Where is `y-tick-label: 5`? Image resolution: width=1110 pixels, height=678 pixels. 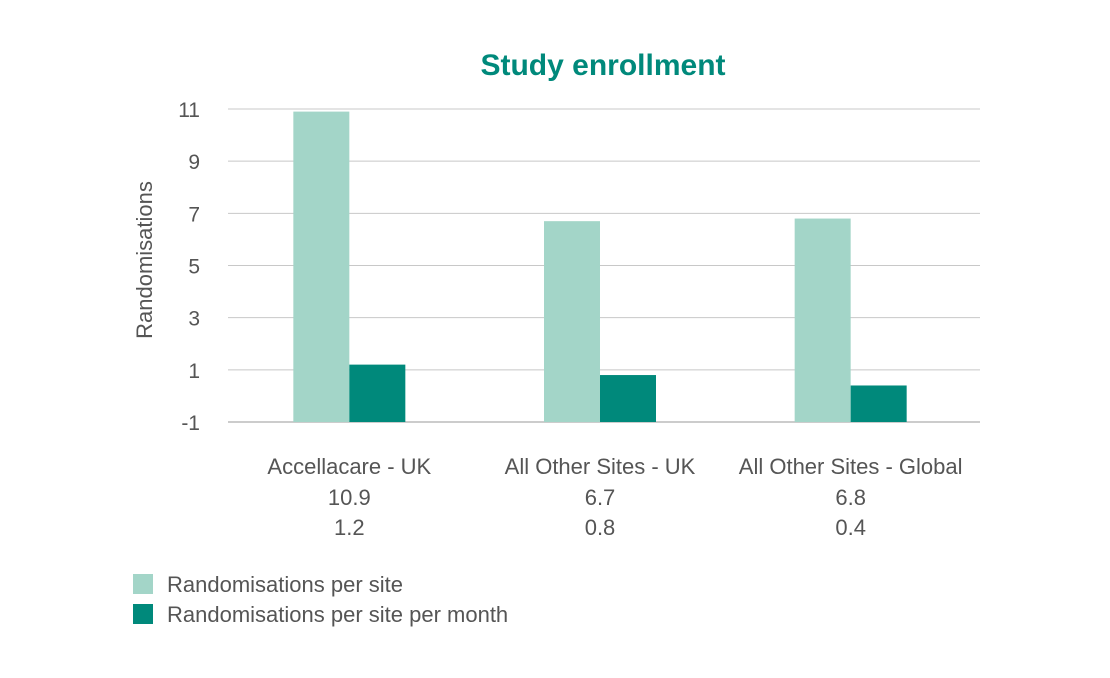
y-tick-label: 5 is located at coordinates (194, 267).